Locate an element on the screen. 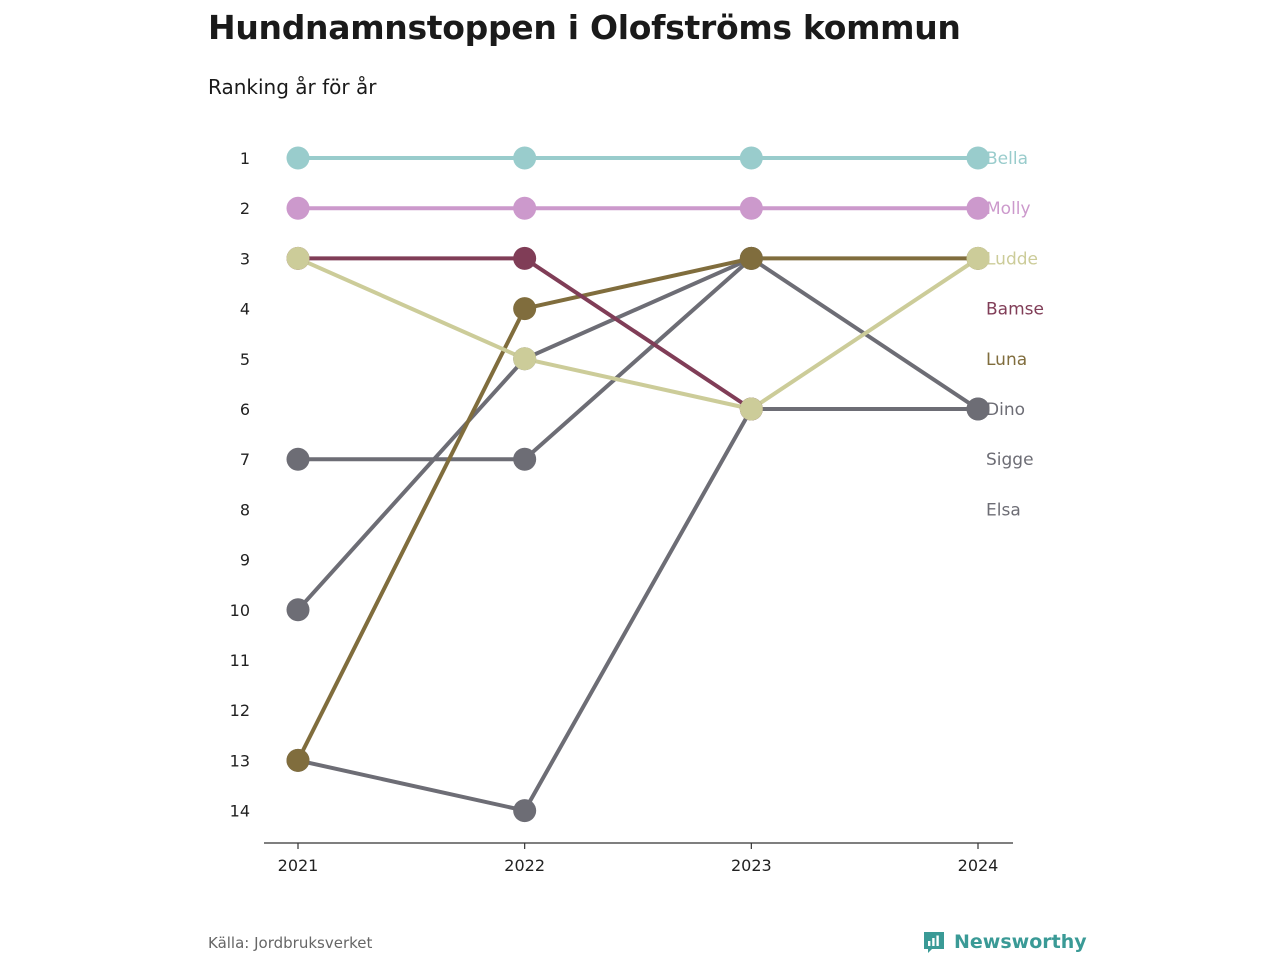  series-label-dino: Dino is located at coordinates (1005, 410).